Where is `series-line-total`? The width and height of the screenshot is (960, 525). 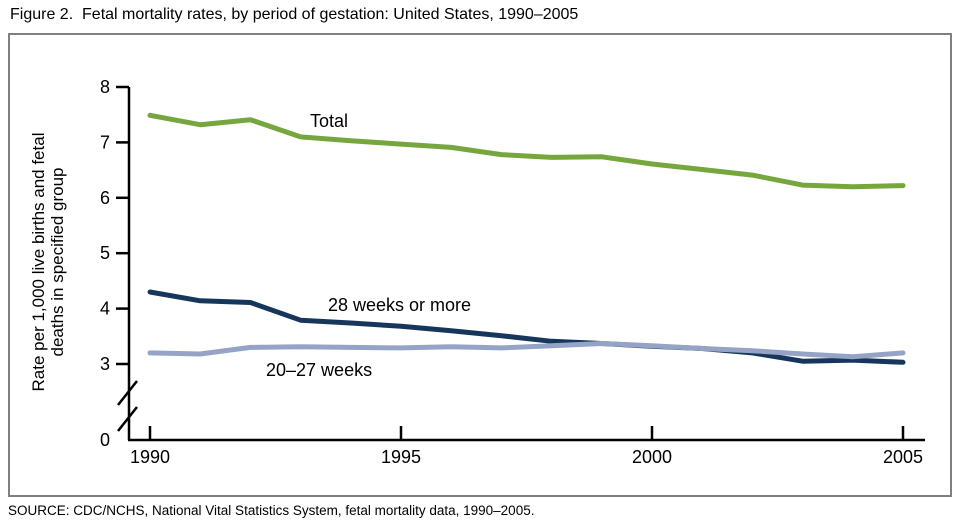 series-line-total is located at coordinates (526, 151).